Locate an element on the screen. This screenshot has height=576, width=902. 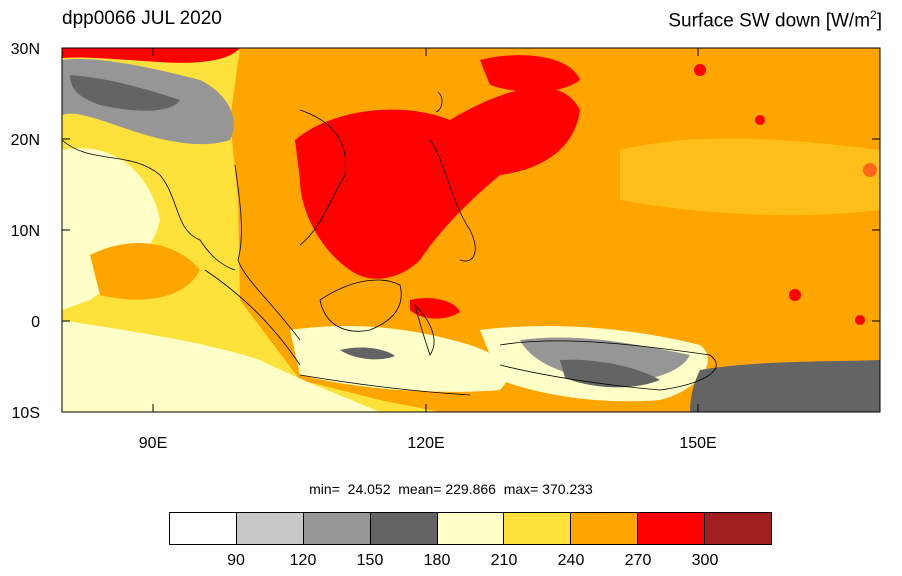
coast-india-bay is located at coordinates (149, 205).